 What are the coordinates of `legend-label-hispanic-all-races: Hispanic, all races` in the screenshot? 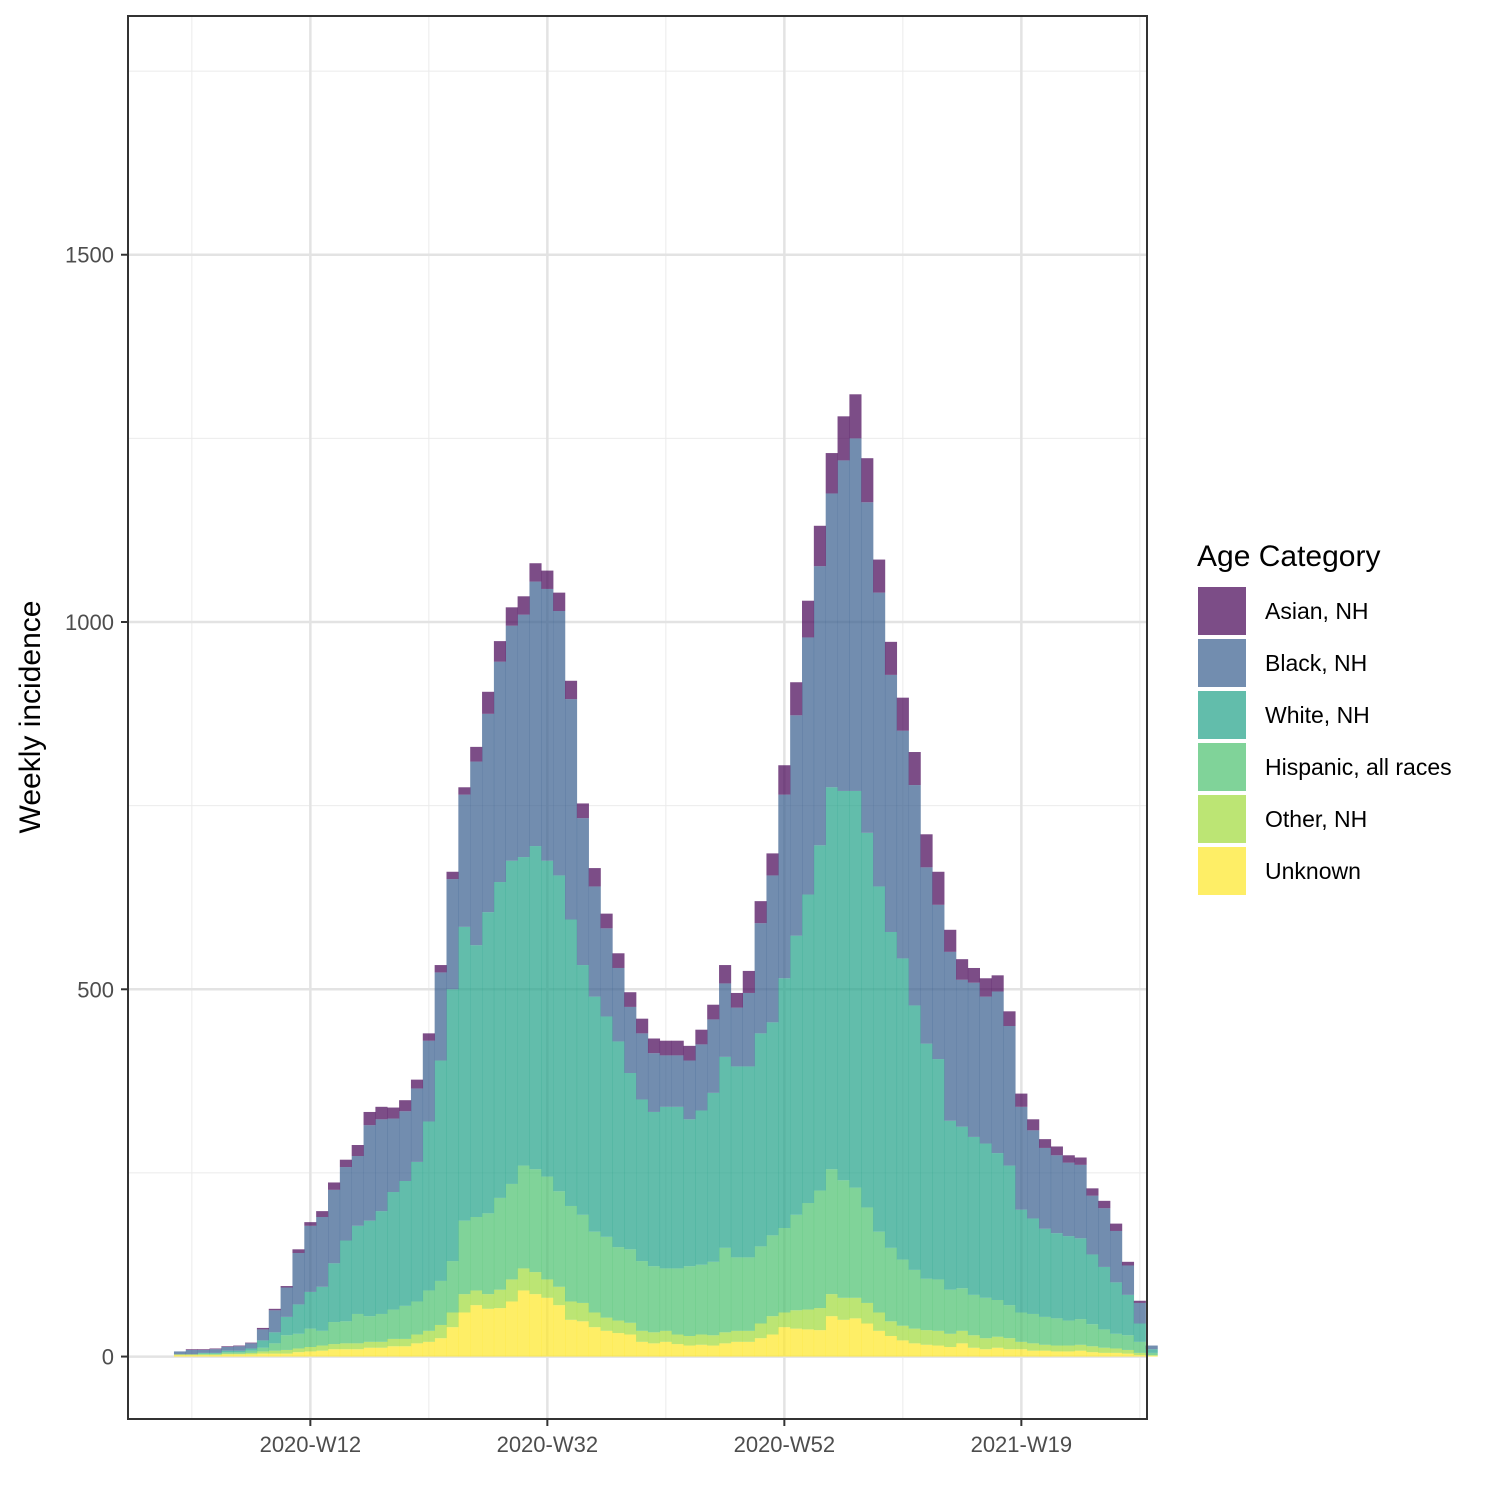 It's located at (1358, 767).